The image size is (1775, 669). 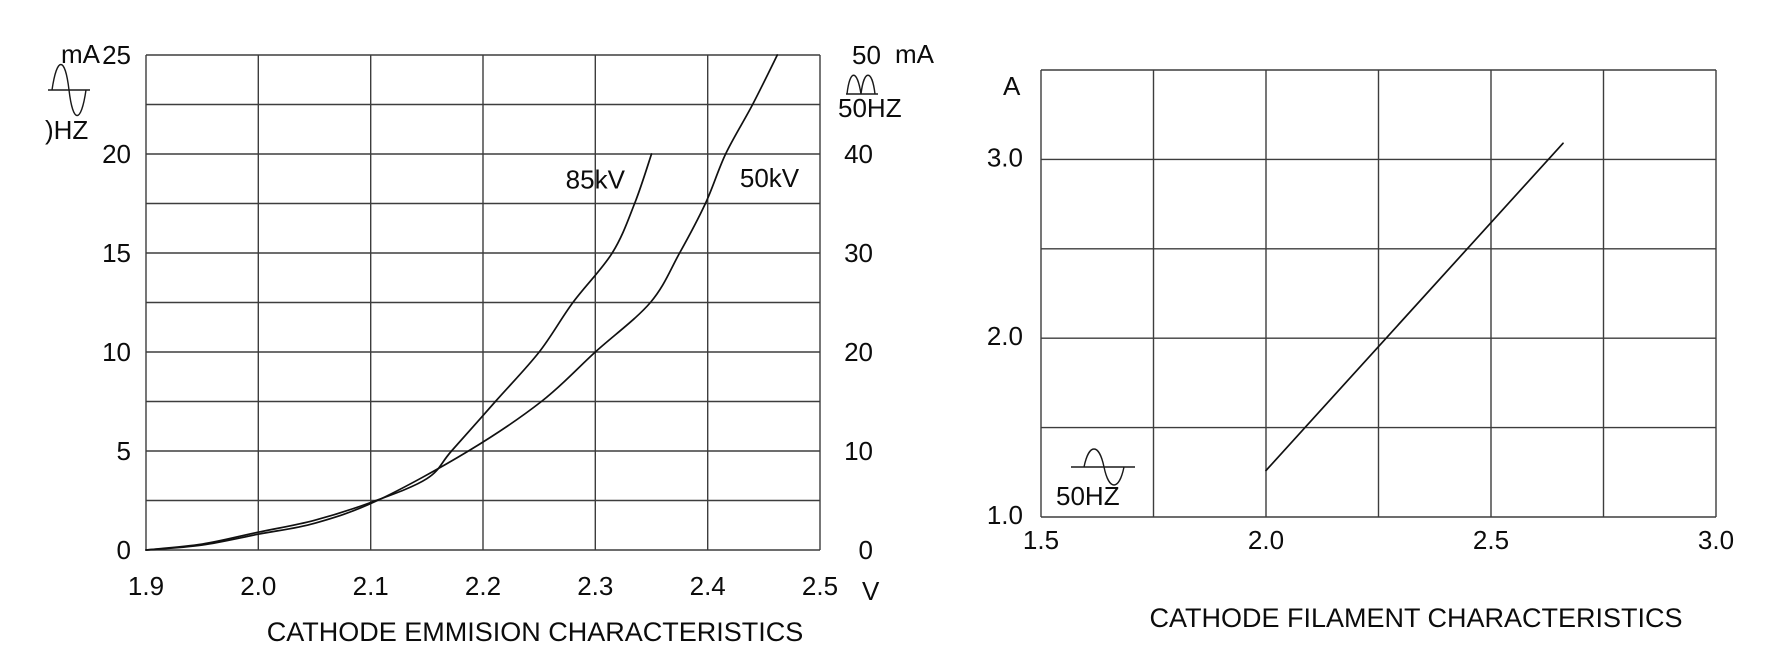 What do you see at coordinates (1041, 540) in the screenshot?
I see `x-tick-label: 1.5` at bounding box center [1041, 540].